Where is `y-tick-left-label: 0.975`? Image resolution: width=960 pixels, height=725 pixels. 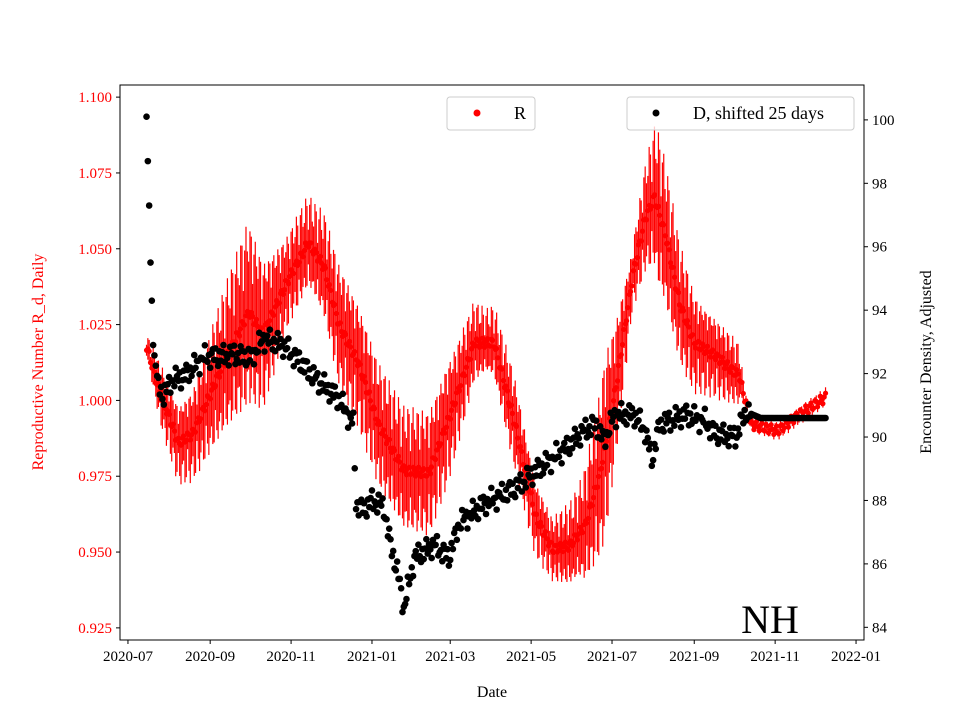
y-tick-left-label: 0.975 is located at coordinates (95, 477).